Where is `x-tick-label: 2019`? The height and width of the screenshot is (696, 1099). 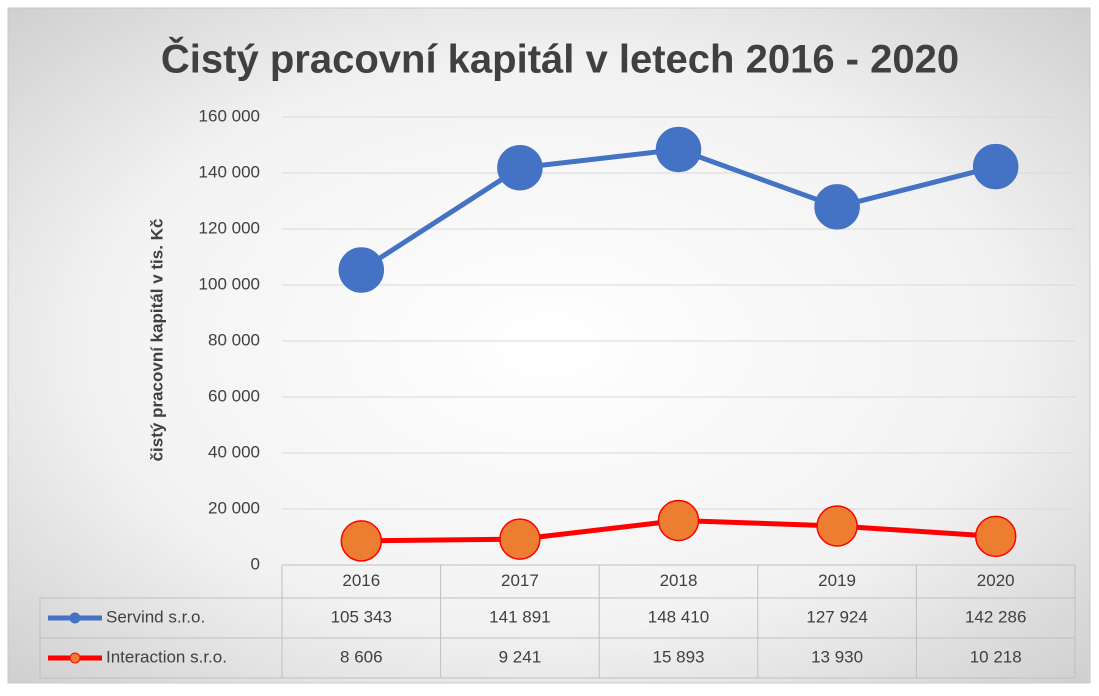 x-tick-label: 2019 is located at coordinates (837, 580).